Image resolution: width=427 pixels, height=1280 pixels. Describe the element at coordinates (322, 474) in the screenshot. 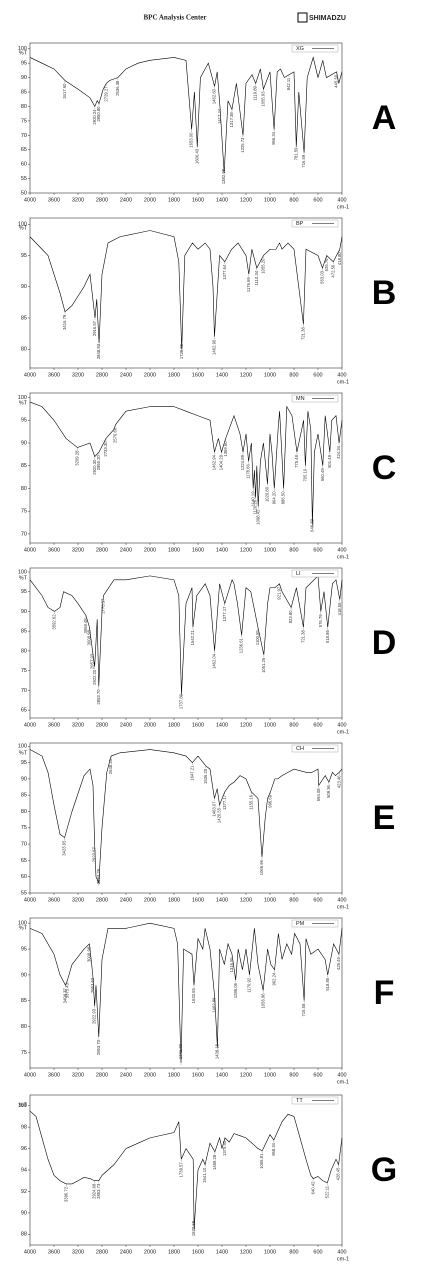

I see `peak-label: 560.49` at that location.